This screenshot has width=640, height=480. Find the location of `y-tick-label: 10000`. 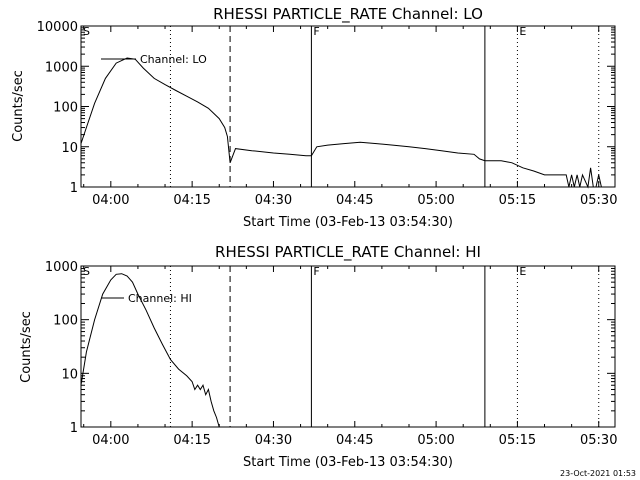

y-tick-label: 10000 is located at coordinates (57, 27).